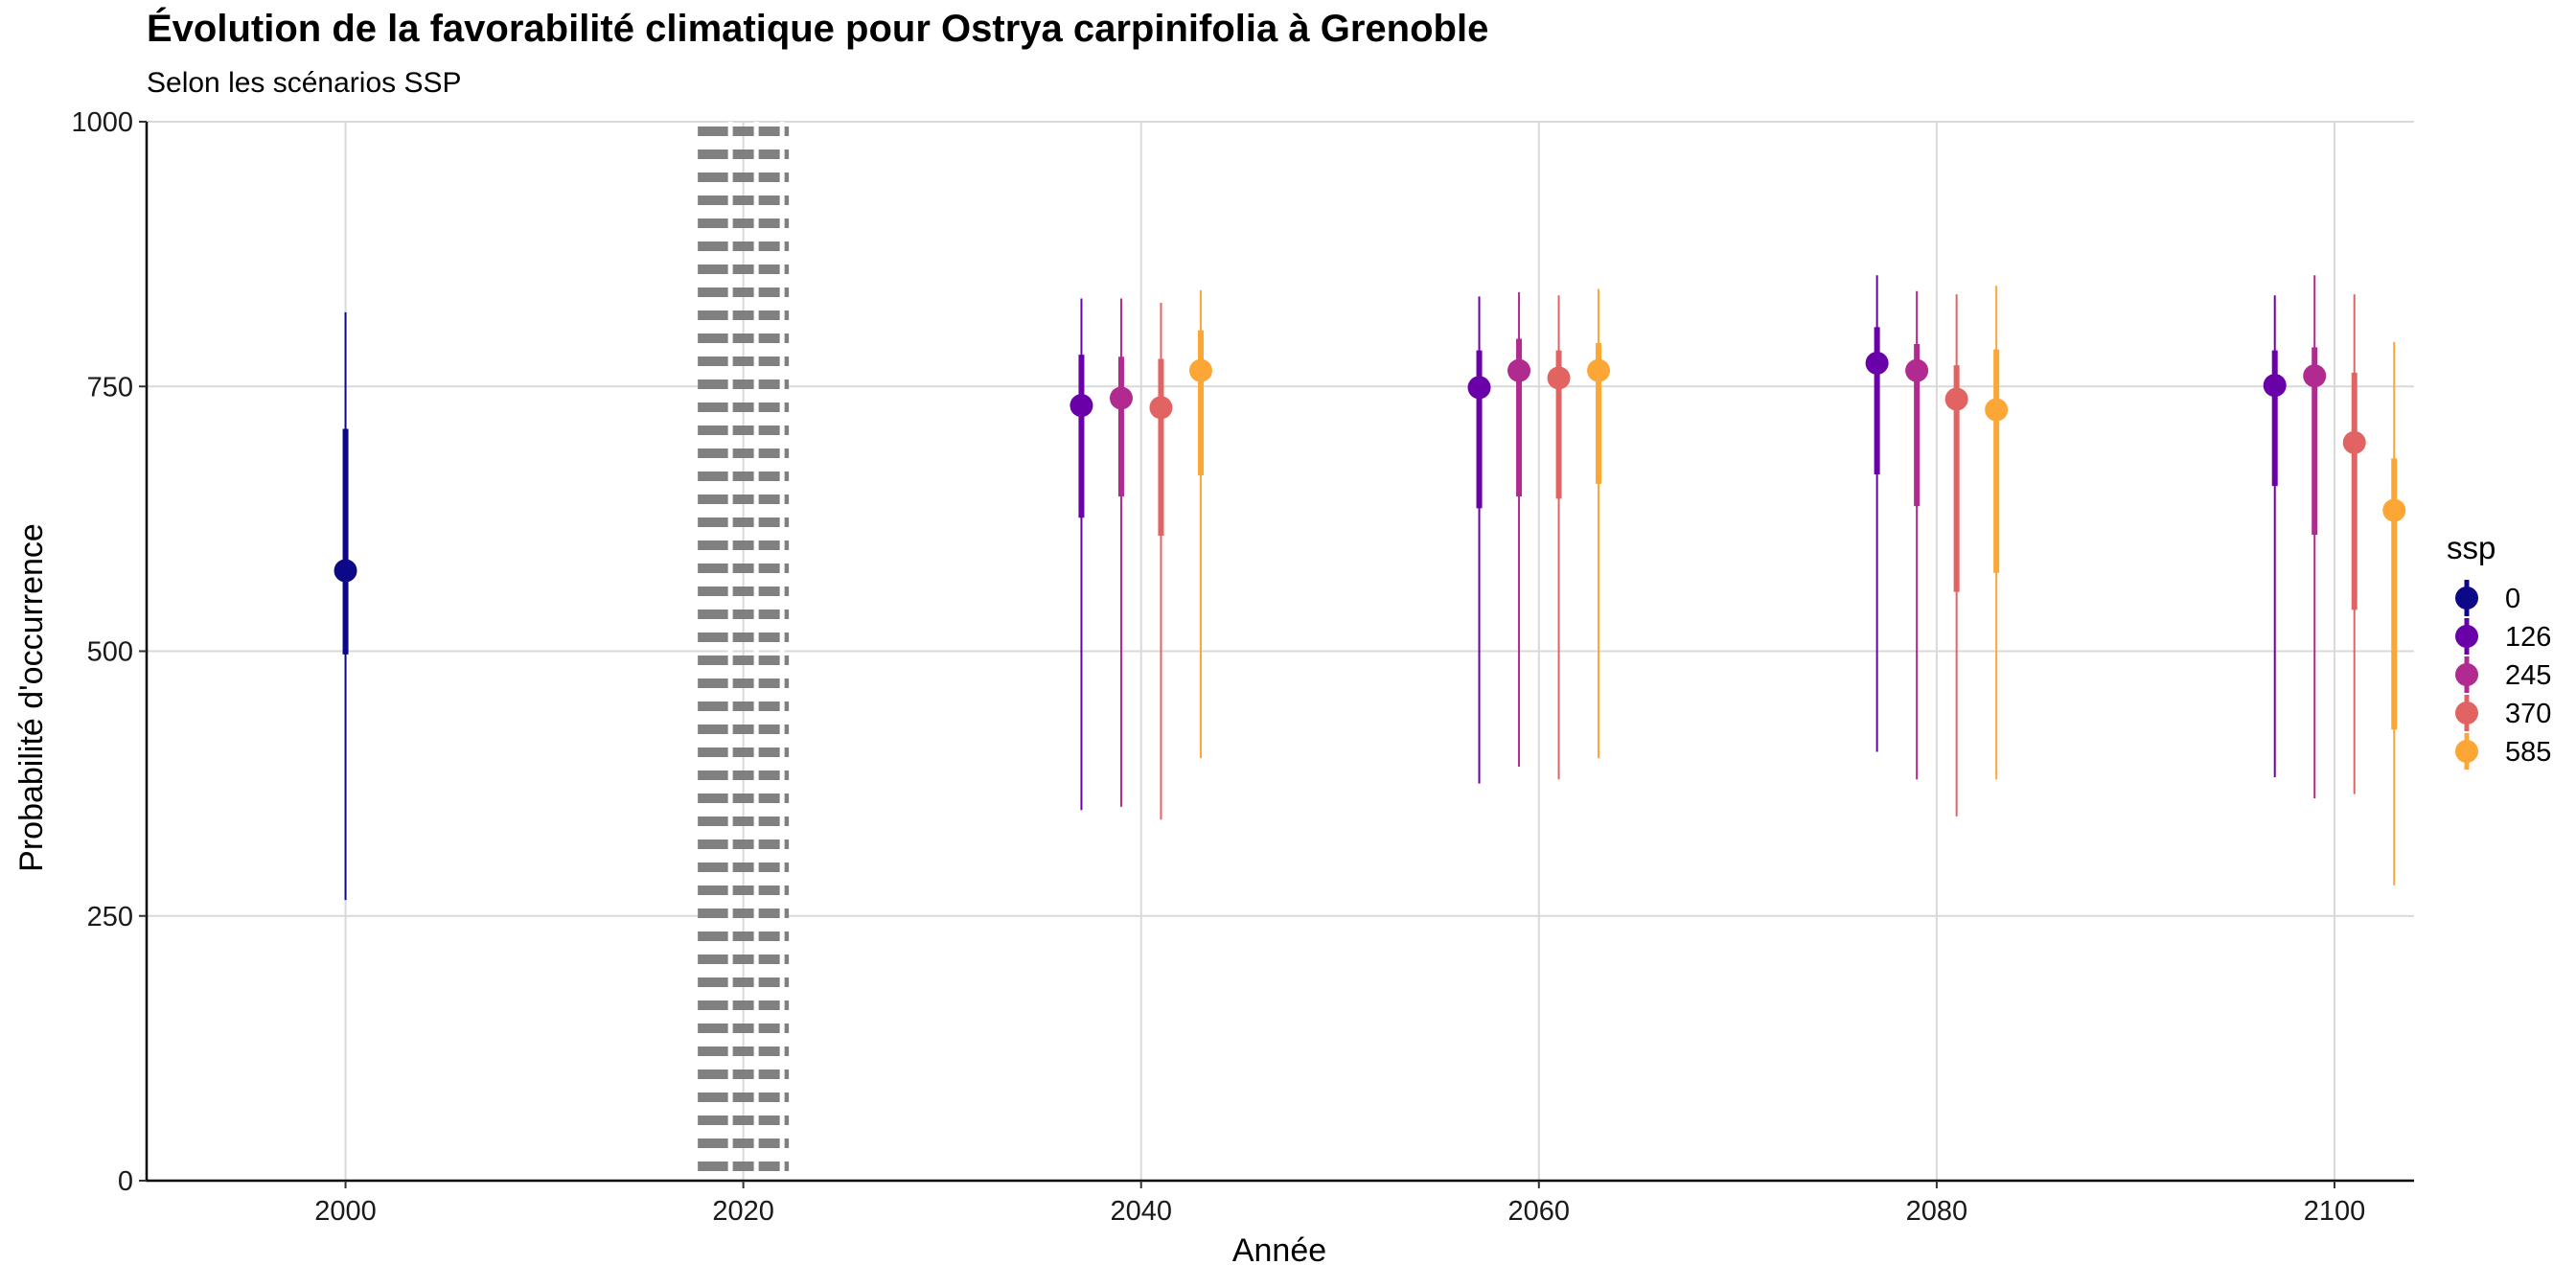 Image resolution: width=2576 pixels, height=1288 pixels. Describe the element at coordinates (2528, 714) in the screenshot. I see `legend-label: 370` at that location.